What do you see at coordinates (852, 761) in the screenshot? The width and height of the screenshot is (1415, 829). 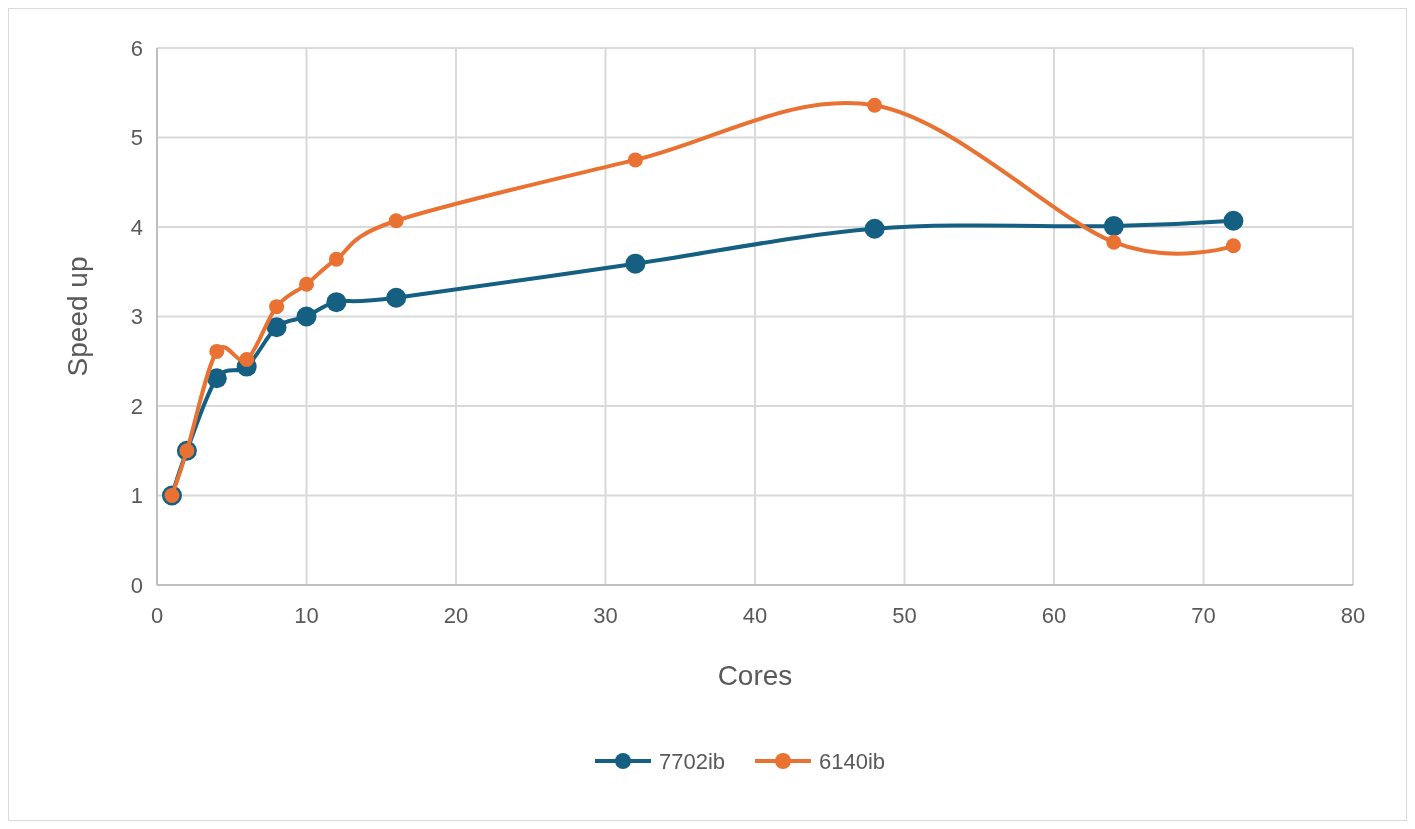 I see `legend-label: 6140ib` at bounding box center [852, 761].